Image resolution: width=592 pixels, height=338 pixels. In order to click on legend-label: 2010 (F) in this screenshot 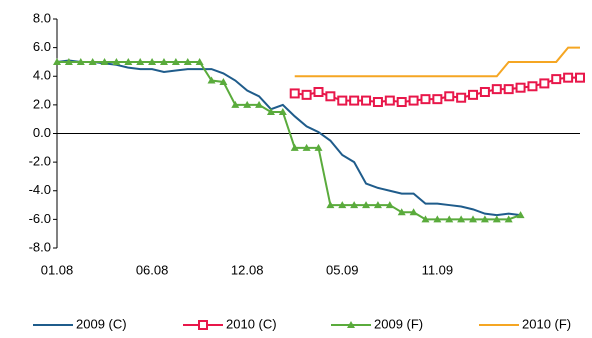, I will do `click(546, 323)`.